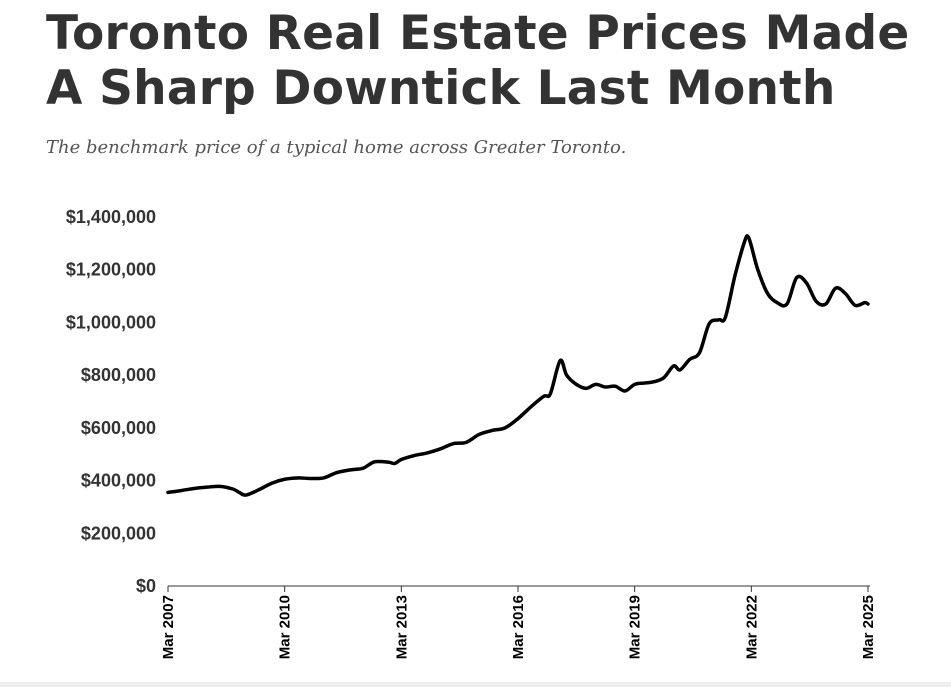  Describe the element at coordinates (118, 428) in the screenshot. I see `y-tick-label: $600,000` at that location.